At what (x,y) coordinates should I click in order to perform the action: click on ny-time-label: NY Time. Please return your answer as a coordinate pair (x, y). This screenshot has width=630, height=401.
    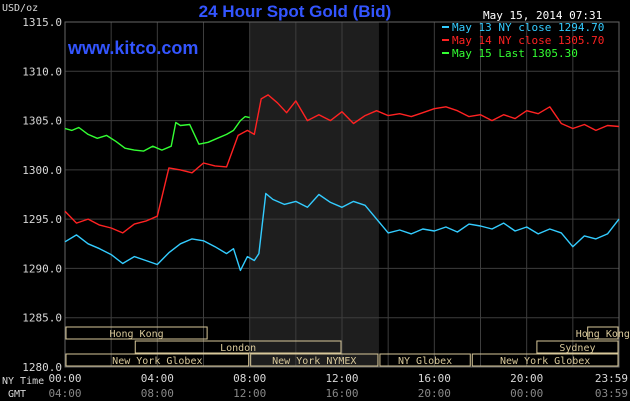
    Looking at the image, I should click on (23, 381).